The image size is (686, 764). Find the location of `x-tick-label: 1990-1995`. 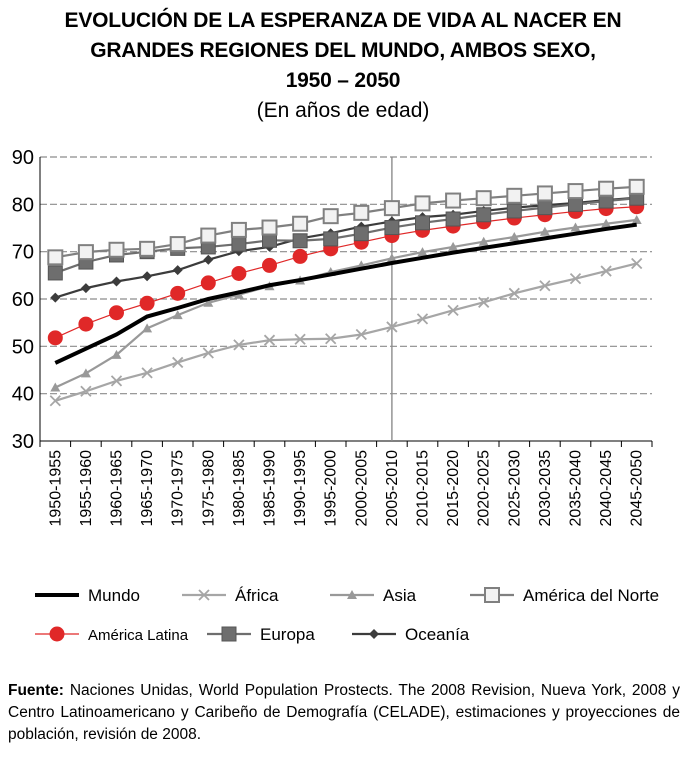

x-tick-label: 1990-1995 is located at coordinates (300, 488).